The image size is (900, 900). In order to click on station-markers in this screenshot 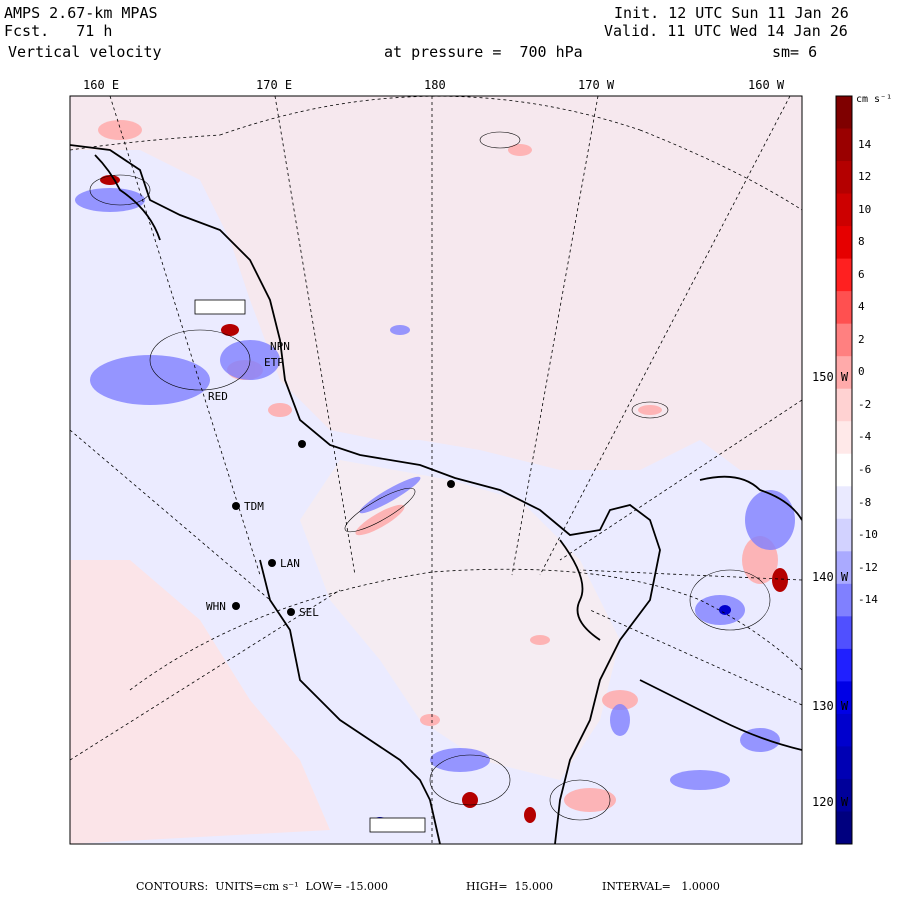, I will do `click(343, 528)`.